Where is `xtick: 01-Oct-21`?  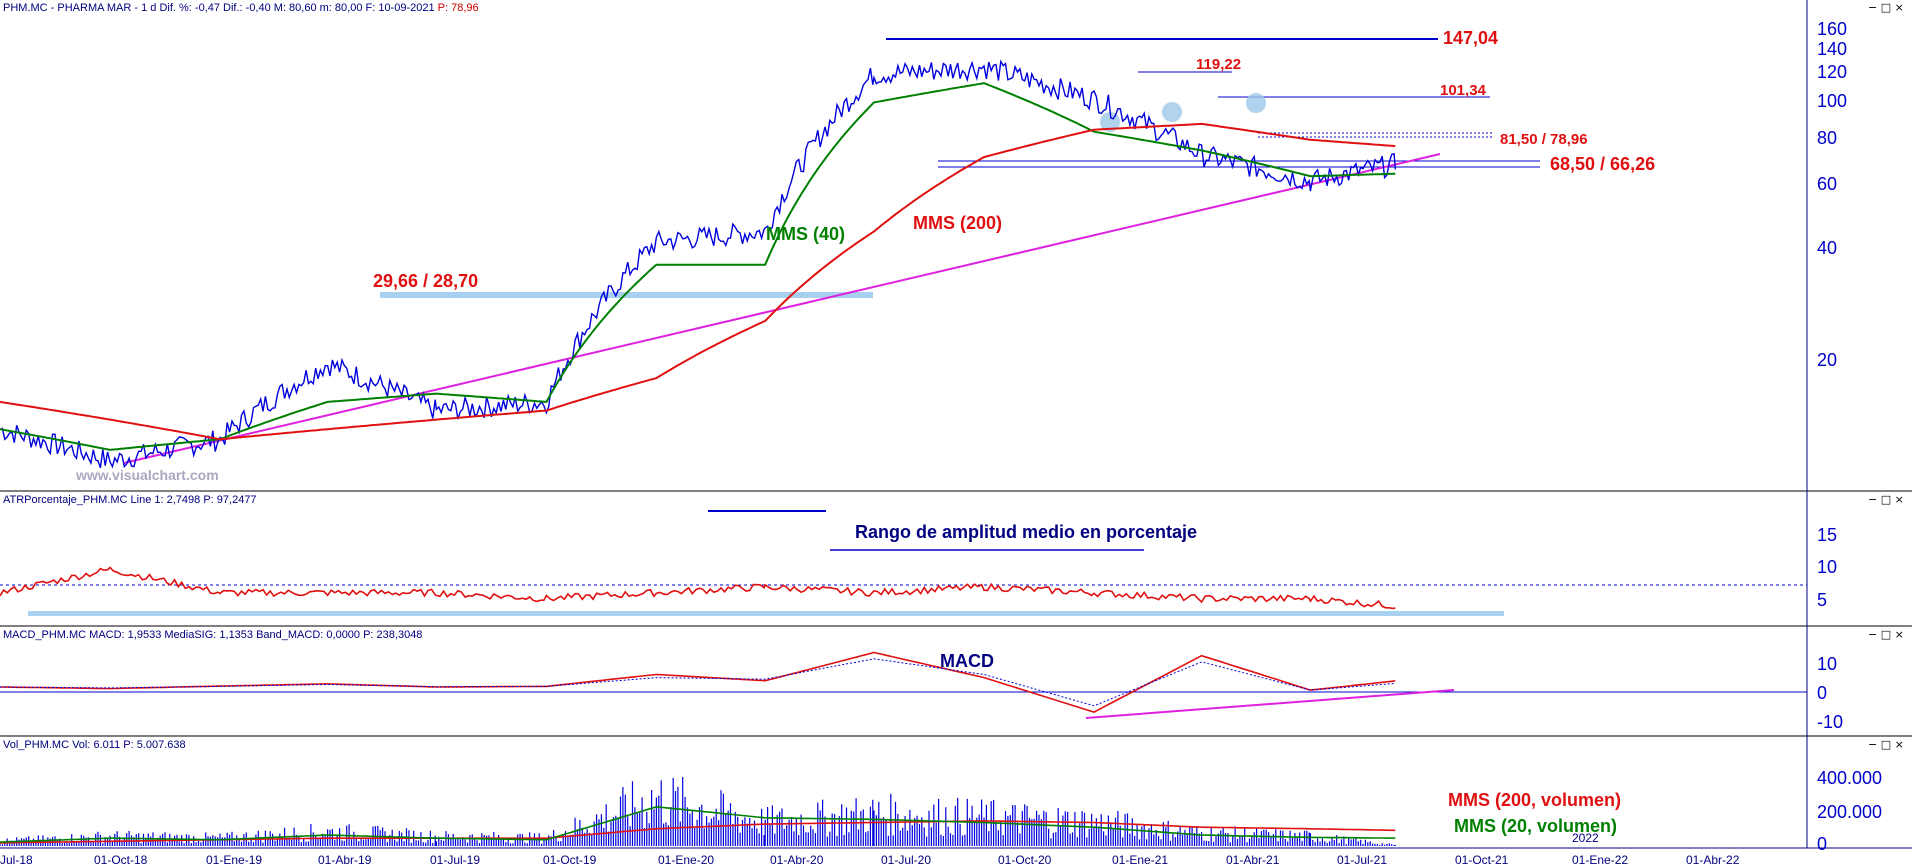 xtick: 01-Oct-21 is located at coordinates (1482, 860).